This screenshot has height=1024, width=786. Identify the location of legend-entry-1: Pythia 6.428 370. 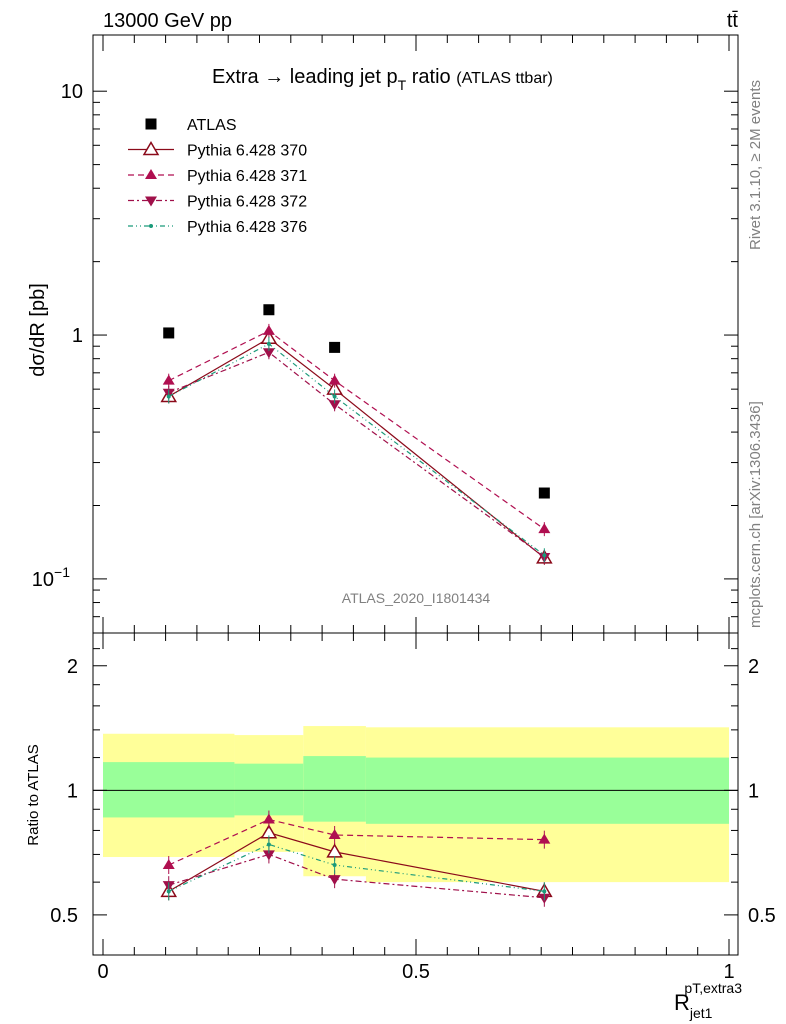
(217, 150).